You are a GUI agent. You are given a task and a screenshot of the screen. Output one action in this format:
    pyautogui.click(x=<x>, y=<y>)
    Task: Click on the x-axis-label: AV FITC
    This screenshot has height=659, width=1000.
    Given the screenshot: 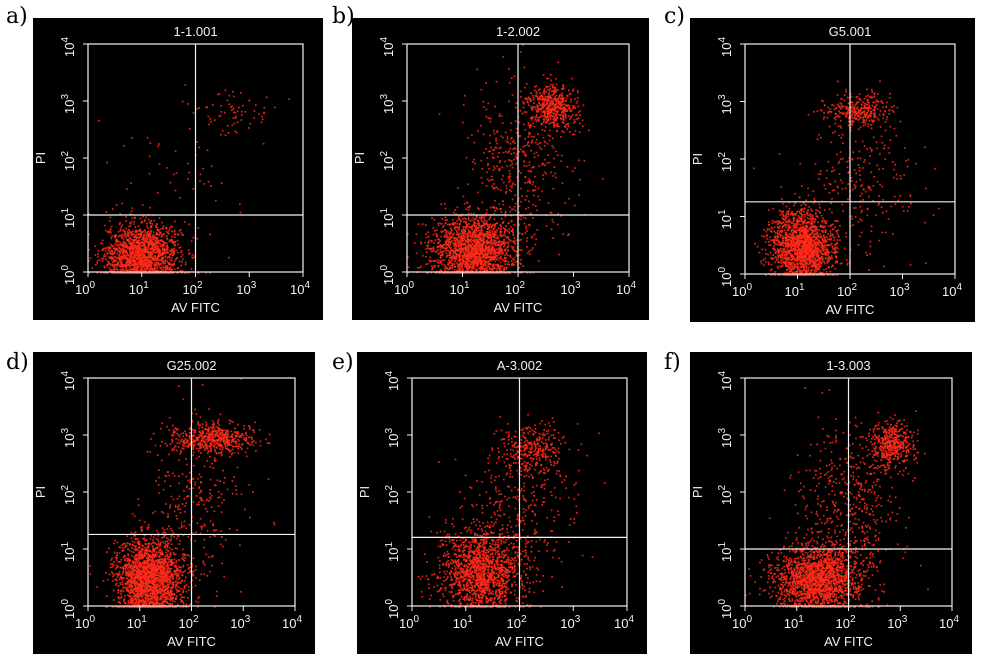 What is the action you would take?
    pyautogui.click(x=518, y=307)
    